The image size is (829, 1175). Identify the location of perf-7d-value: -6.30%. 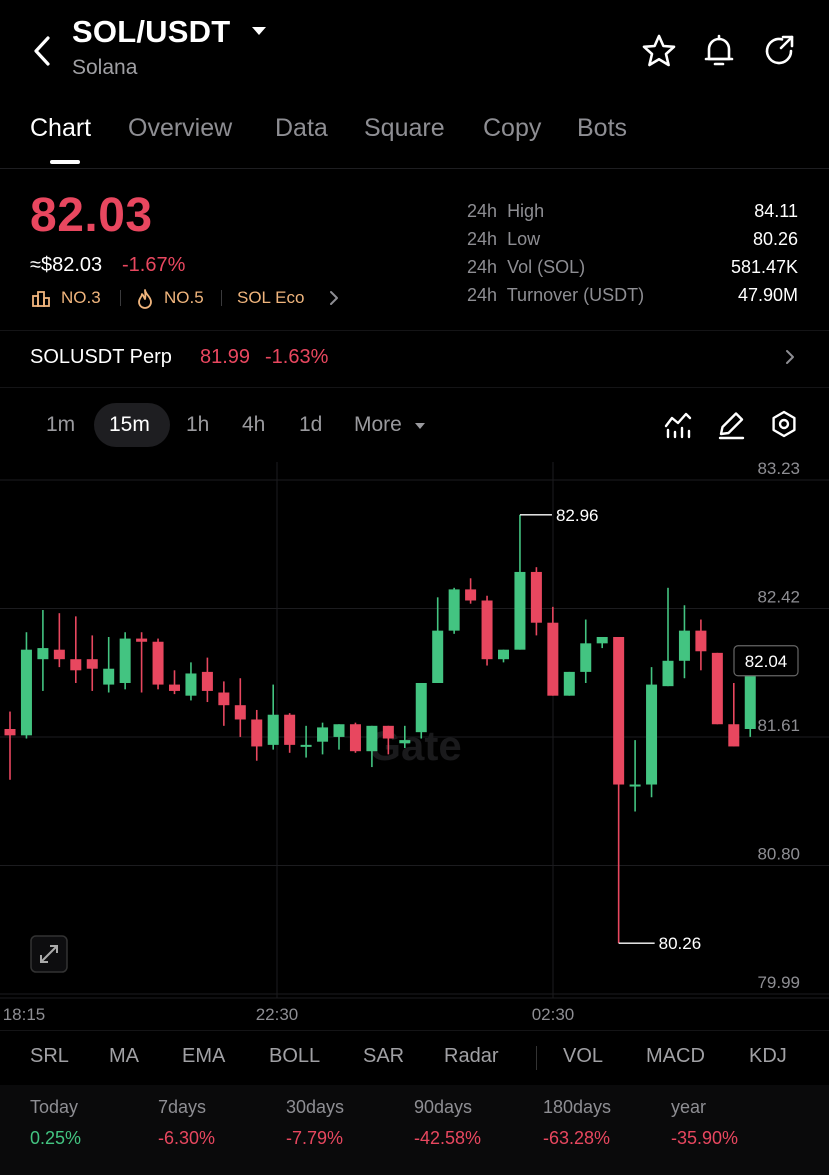
(187, 1138).